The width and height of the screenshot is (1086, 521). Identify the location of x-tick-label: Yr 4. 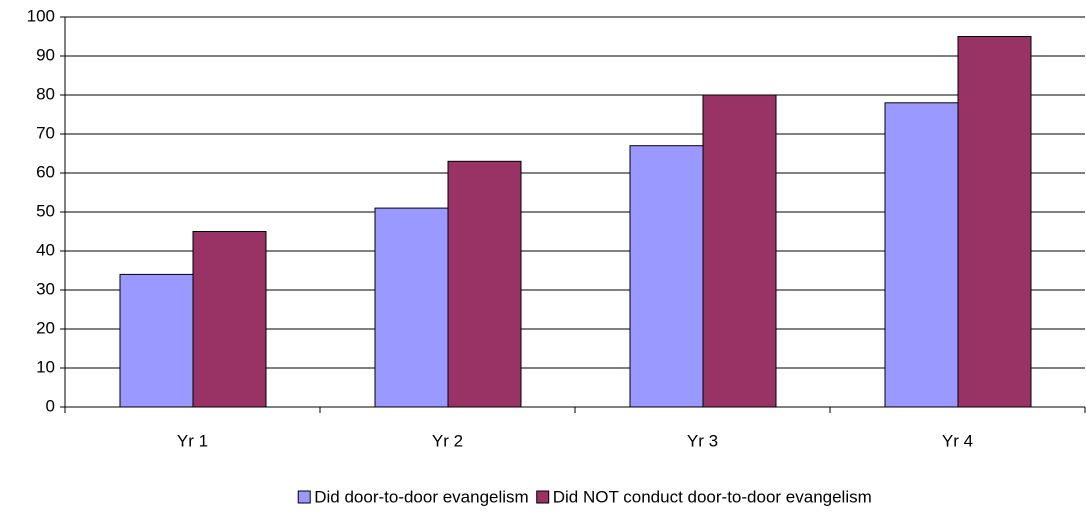
(957, 440).